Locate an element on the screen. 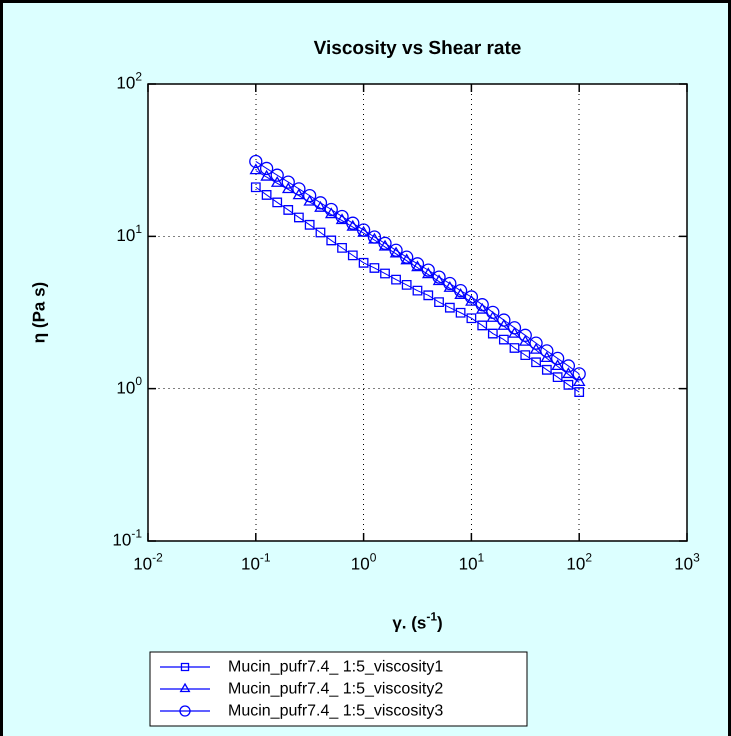 Image resolution: width=731 pixels, height=736 pixels. chart-title: Viscosity vs Shear rate is located at coordinates (418, 49).